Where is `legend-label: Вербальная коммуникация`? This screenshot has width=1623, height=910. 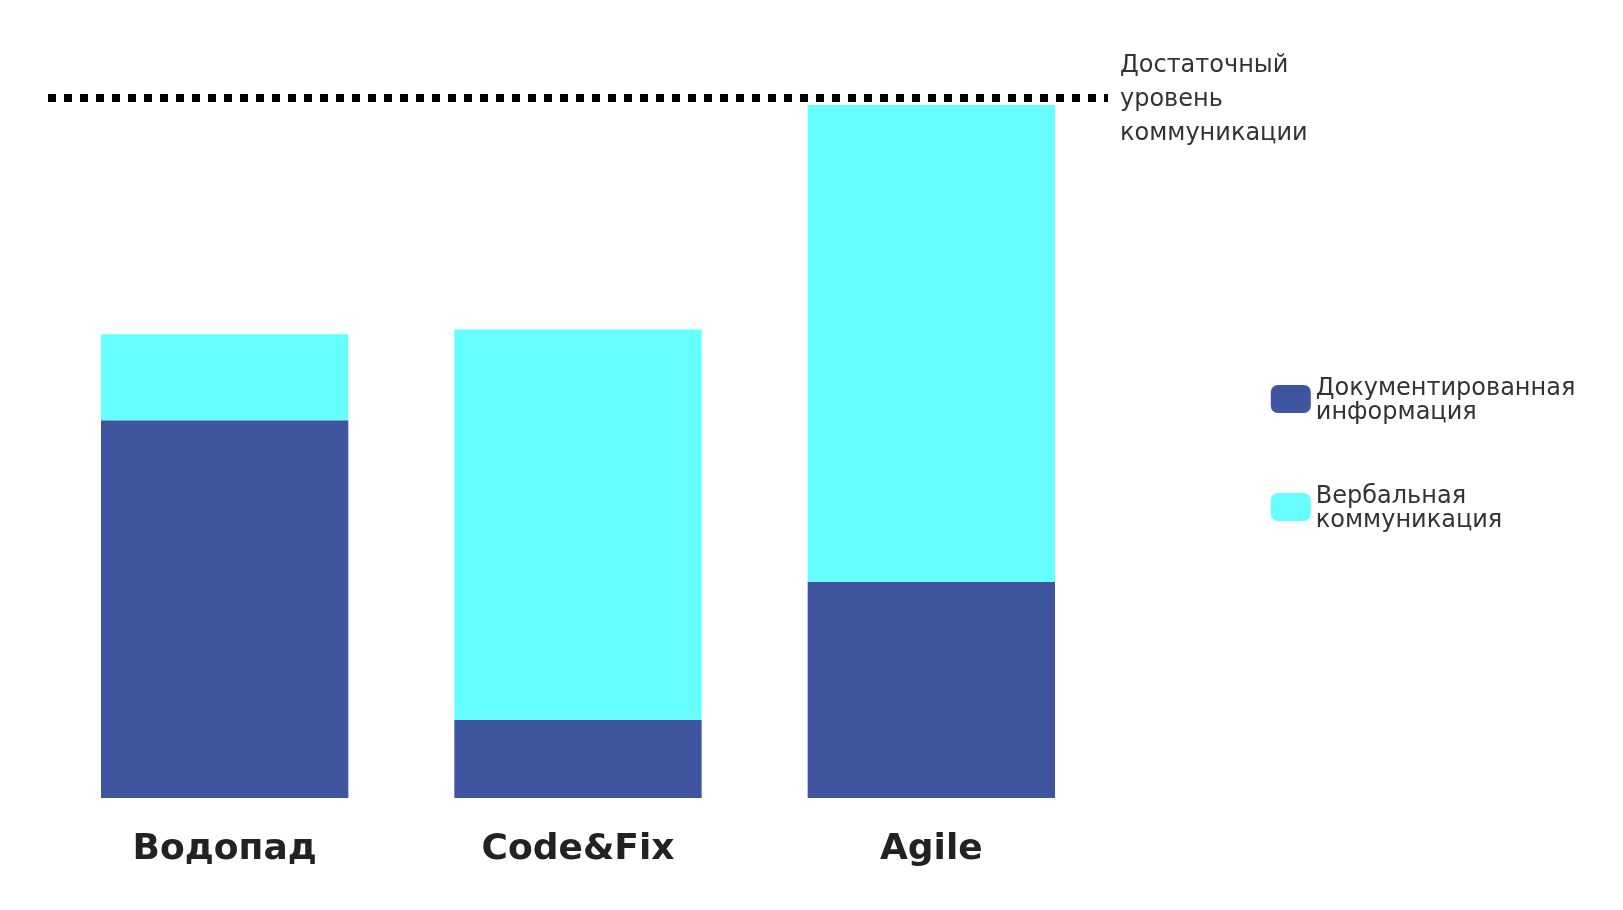
legend-label: Вербальная коммуникация is located at coordinates (1409, 507).